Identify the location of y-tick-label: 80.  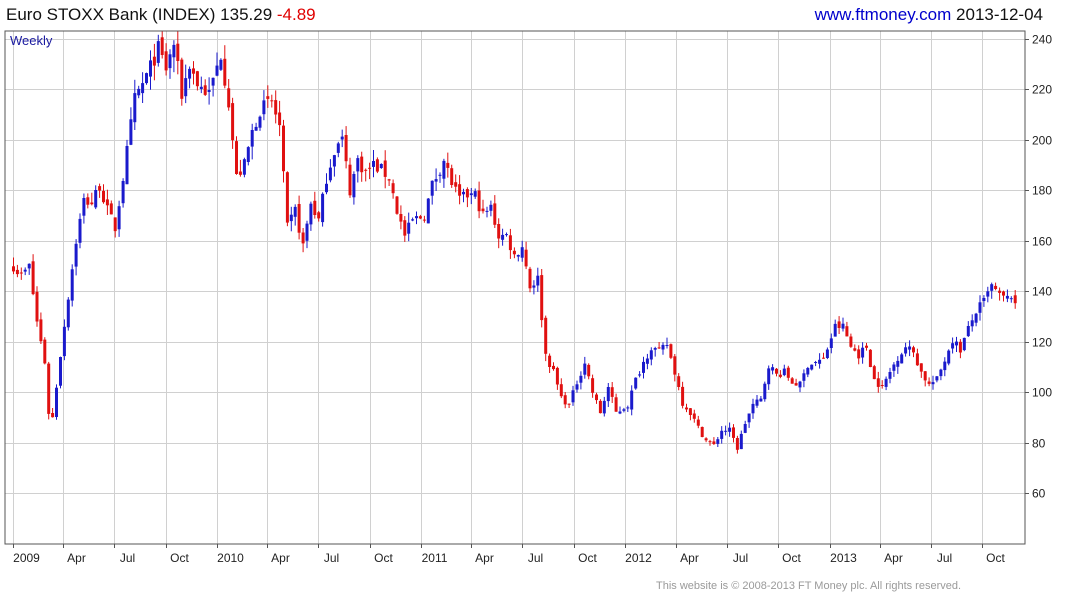
(1039, 444).